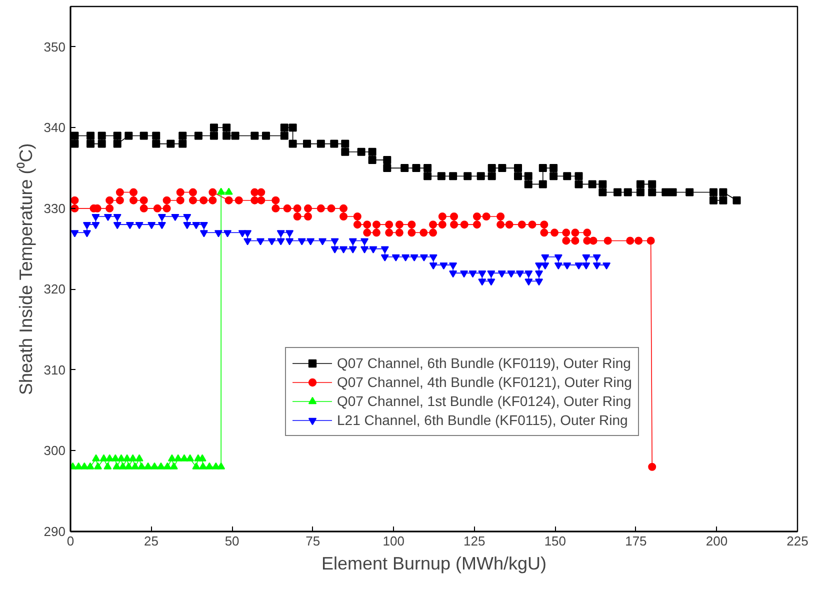  What do you see at coordinates (55, 370) in the screenshot?
I see `y-tick-label: 310` at bounding box center [55, 370].